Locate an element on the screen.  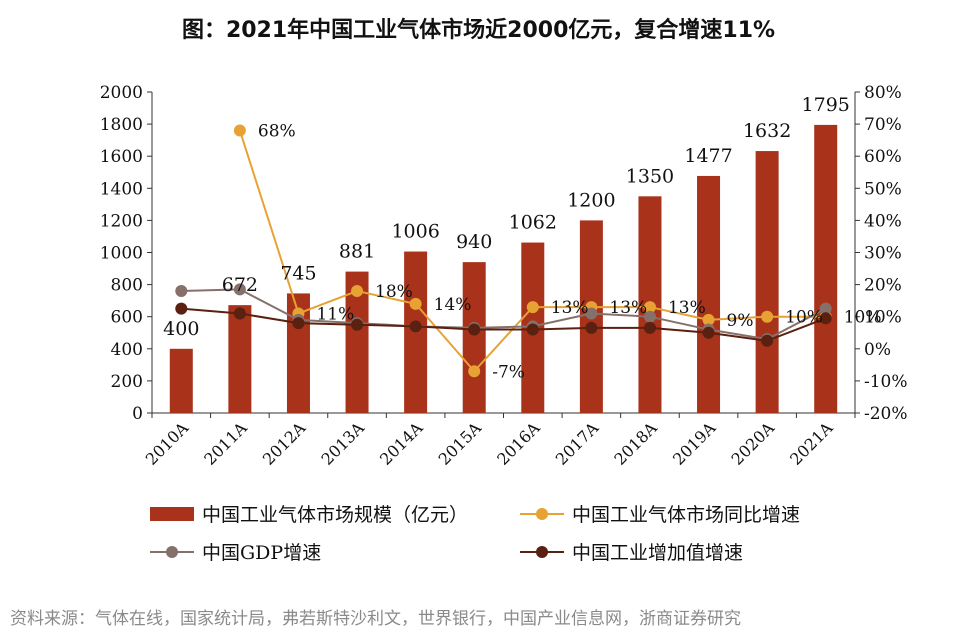
x-tick-label: 2014A is located at coordinates (401, 443).